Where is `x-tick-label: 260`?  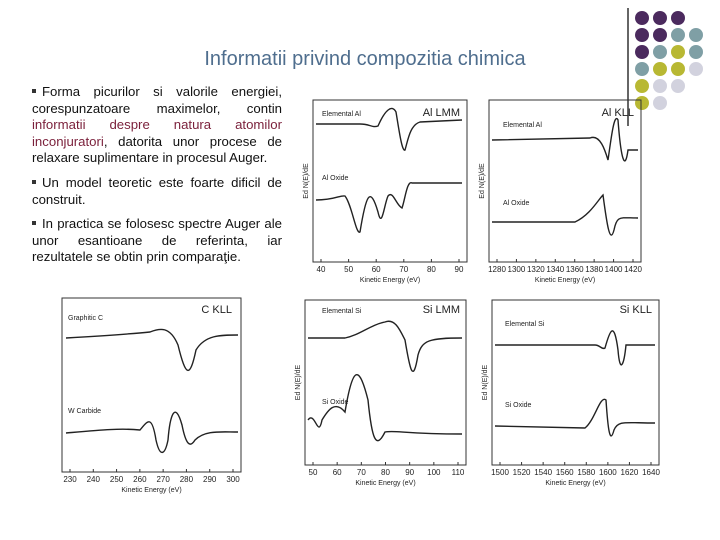 x-tick-label: 260 is located at coordinates (140, 479).